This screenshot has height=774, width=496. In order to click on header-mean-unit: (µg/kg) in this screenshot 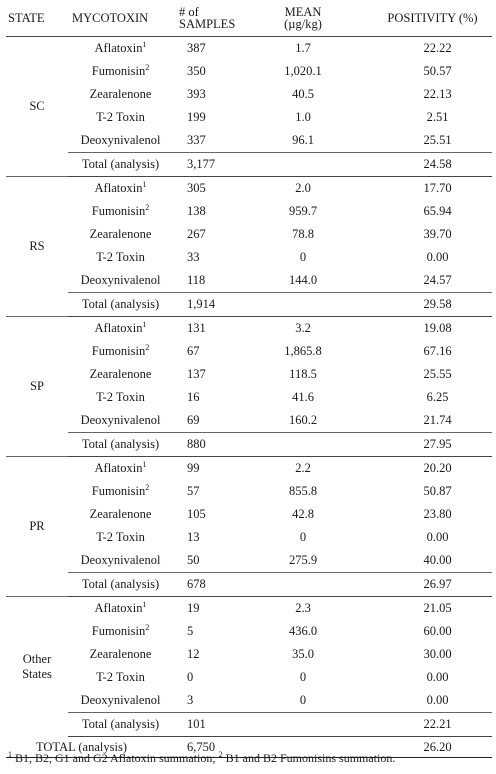, I will do `click(303, 24)`.